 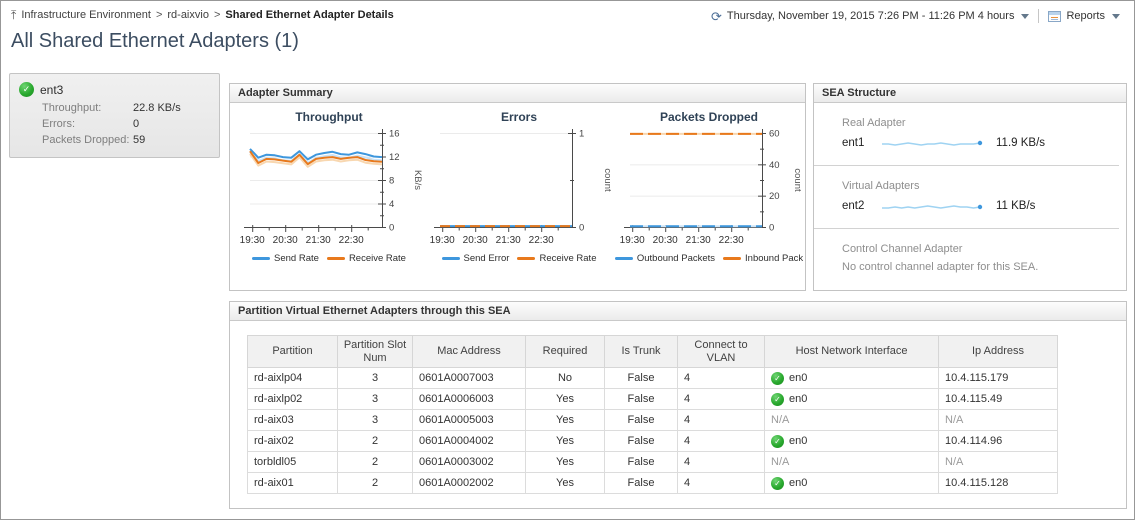 What do you see at coordinates (469, 378) in the screenshot?
I see `cell-mac-address: 0601A0007003` at bounding box center [469, 378].